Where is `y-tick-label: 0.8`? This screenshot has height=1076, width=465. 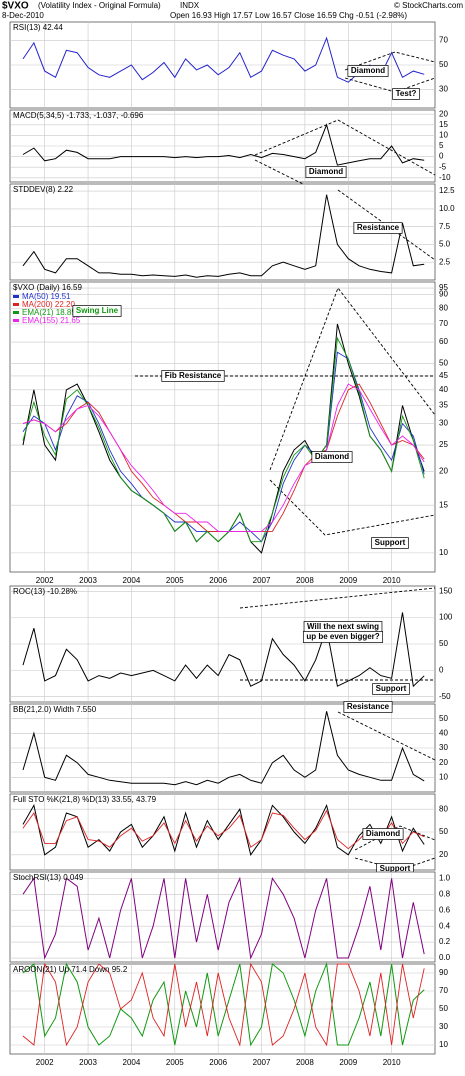 y-tick-label: 0.8 is located at coordinates (445, 893).